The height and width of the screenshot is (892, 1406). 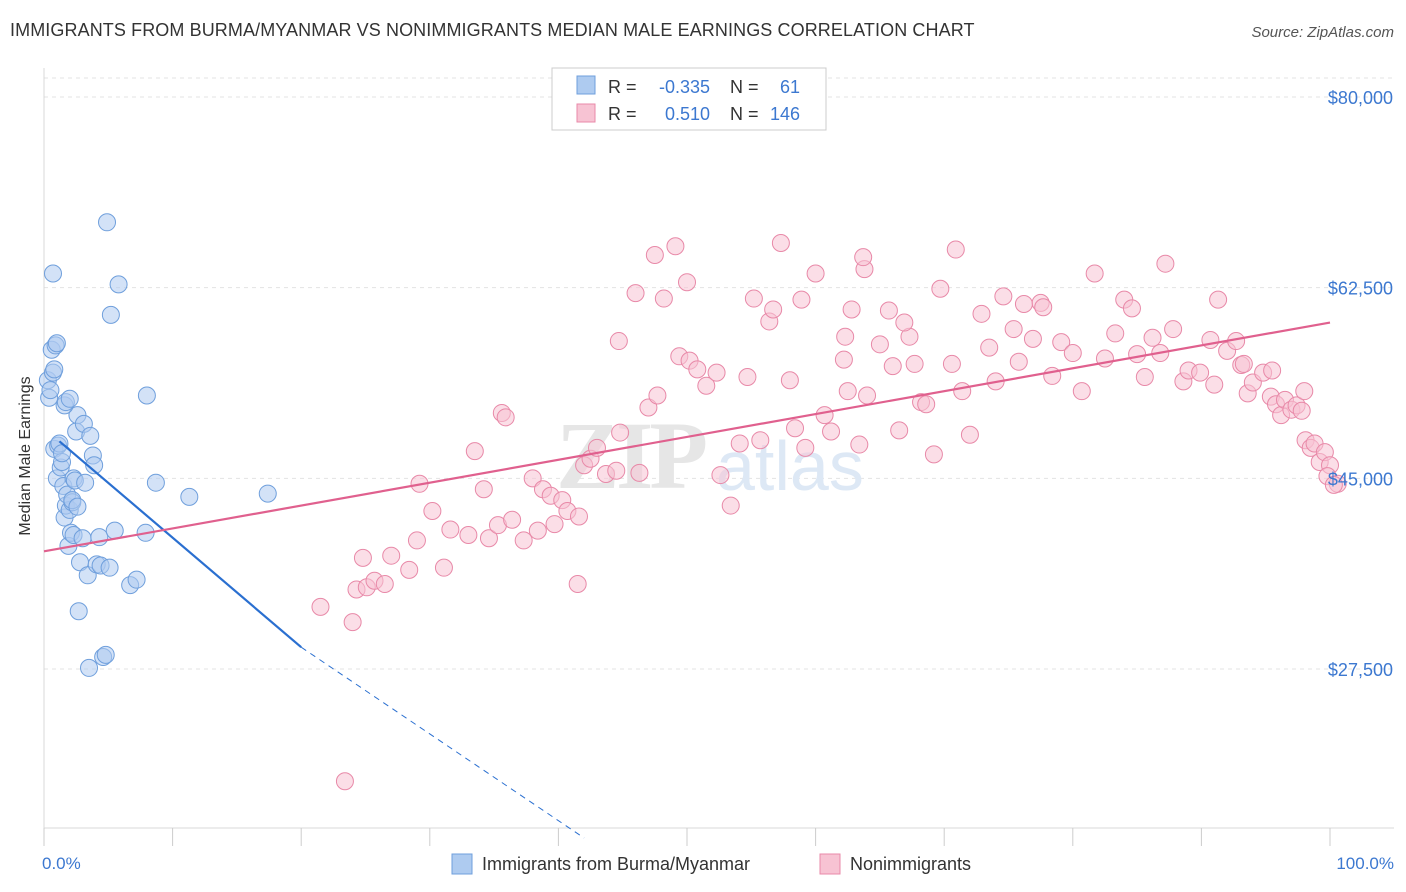 What do you see at coordinates (687, 114) in the screenshot?
I see `legend-r-value-pink: 0.510` at bounding box center [687, 114].